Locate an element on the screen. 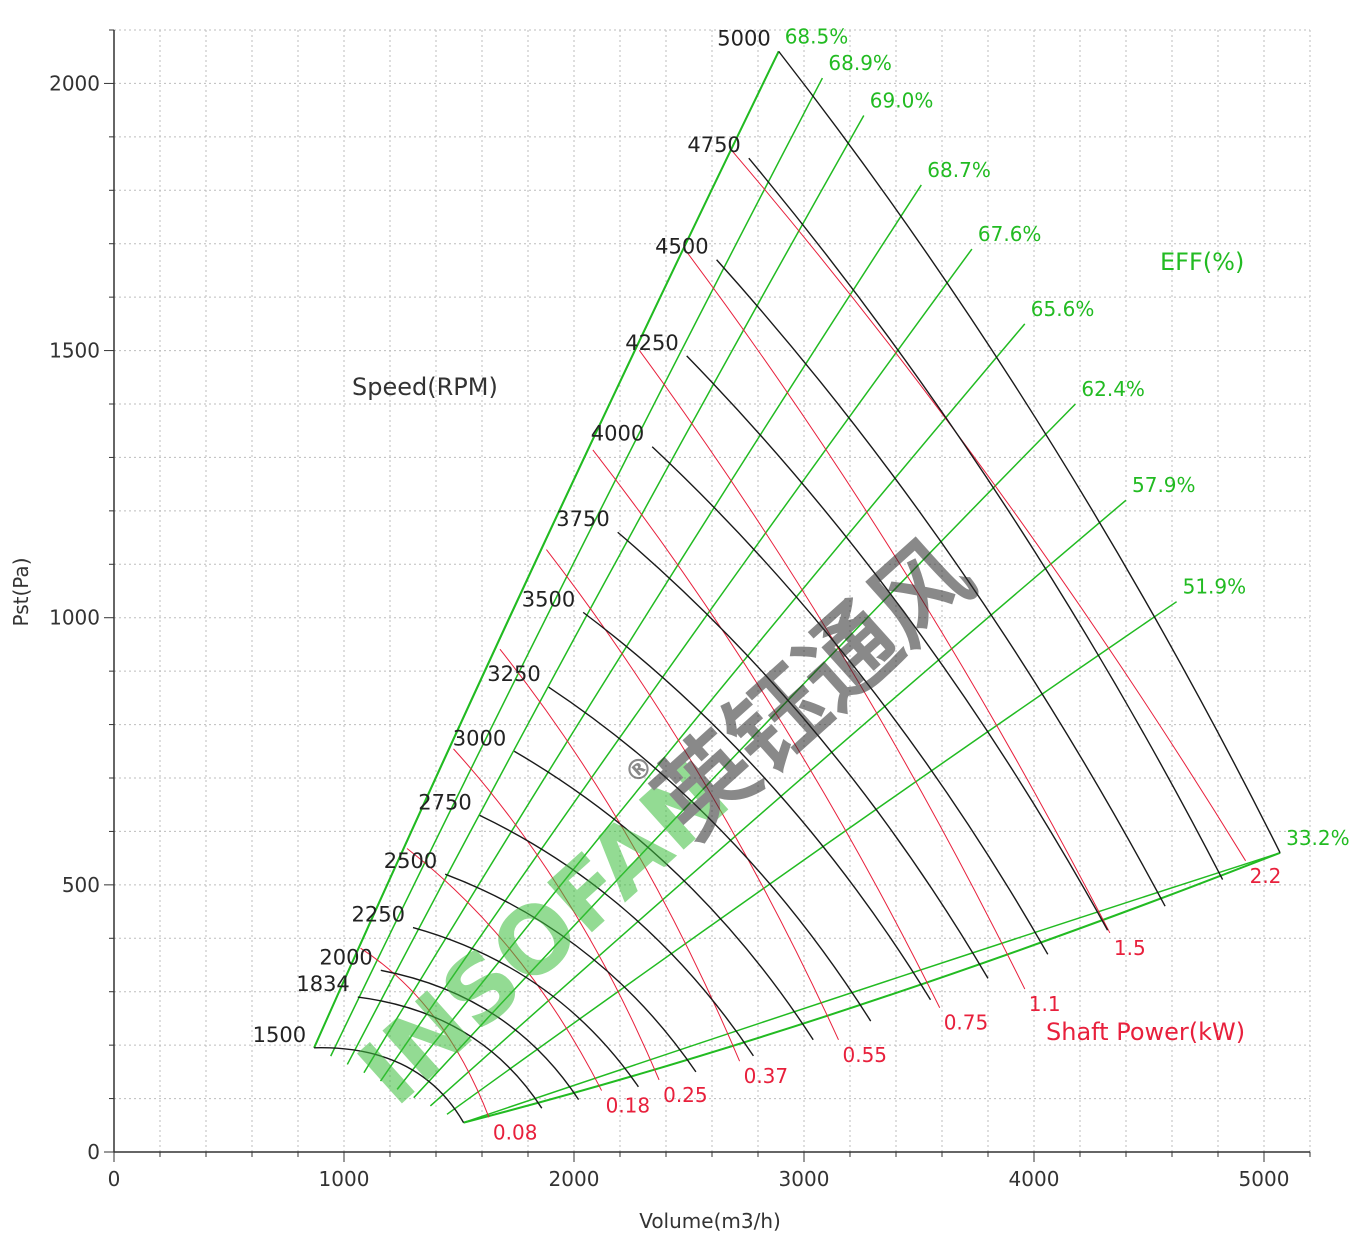  speed-label: 1500 is located at coordinates (279, 1035).